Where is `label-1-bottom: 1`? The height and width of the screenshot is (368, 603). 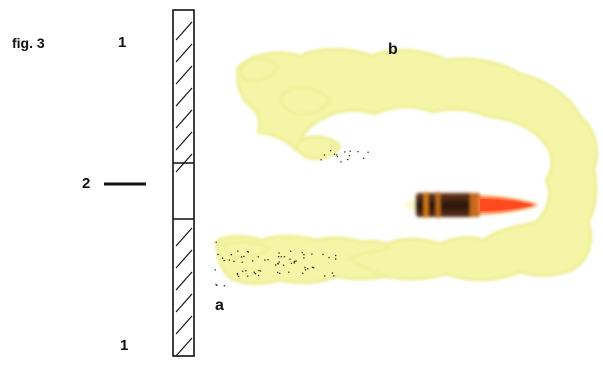
label-1-bottom: 1 is located at coordinates (124, 345).